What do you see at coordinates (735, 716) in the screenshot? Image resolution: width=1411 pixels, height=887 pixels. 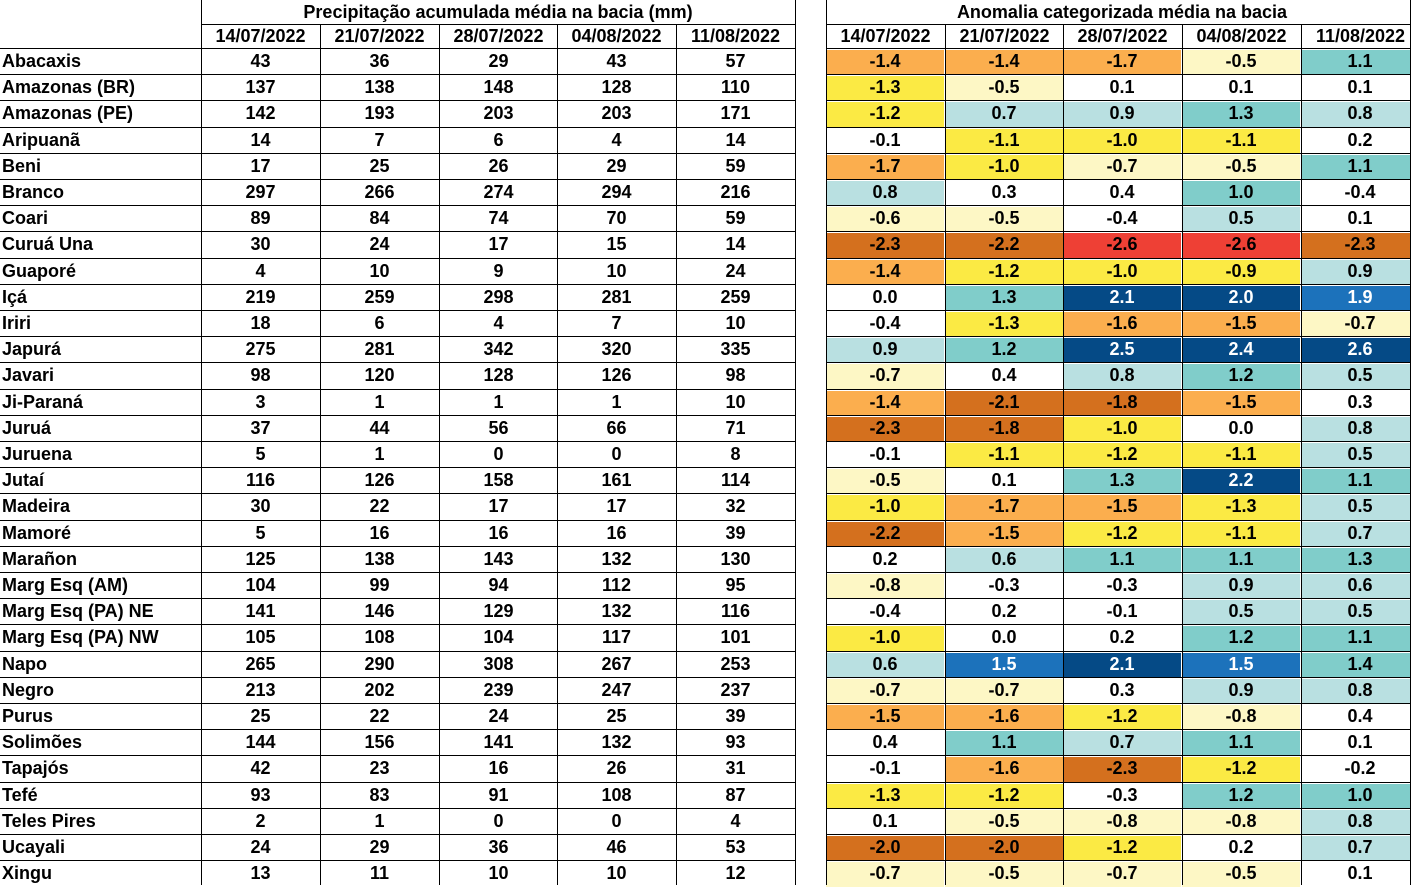 I see `precip-value: 39` at bounding box center [735, 716].